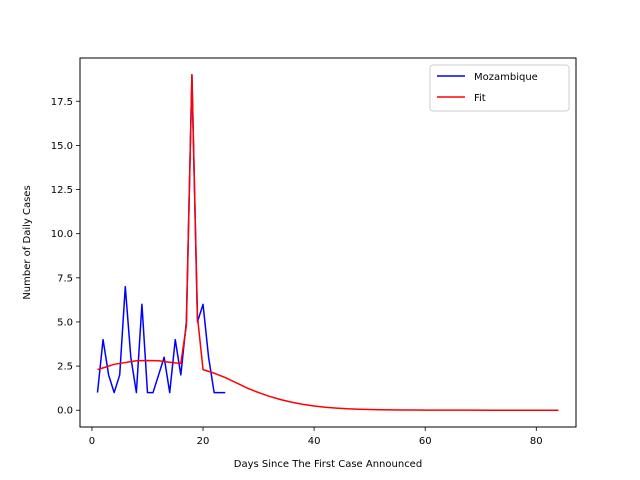 The image size is (640, 480). I want to click on x-tick-label: 20, so click(203, 441).